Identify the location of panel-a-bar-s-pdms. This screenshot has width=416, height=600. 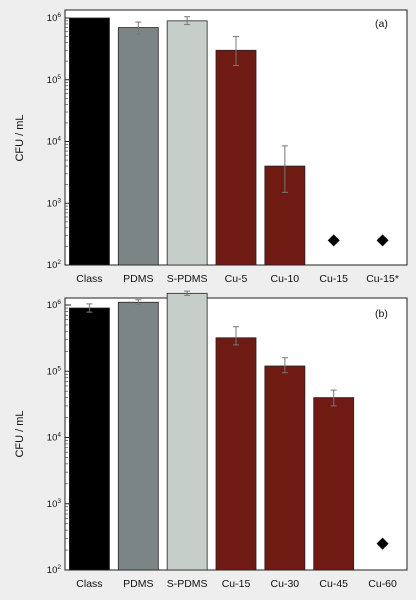
(187, 143).